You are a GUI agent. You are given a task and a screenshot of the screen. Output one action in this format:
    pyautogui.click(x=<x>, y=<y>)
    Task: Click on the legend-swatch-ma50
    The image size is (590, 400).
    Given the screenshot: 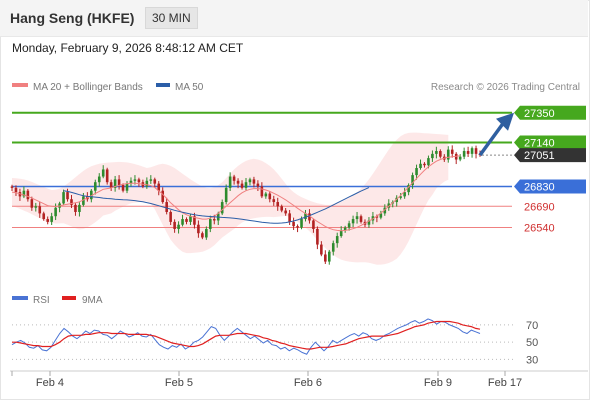 What is the action you would take?
    pyautogui.click(x=163, y=85)
    